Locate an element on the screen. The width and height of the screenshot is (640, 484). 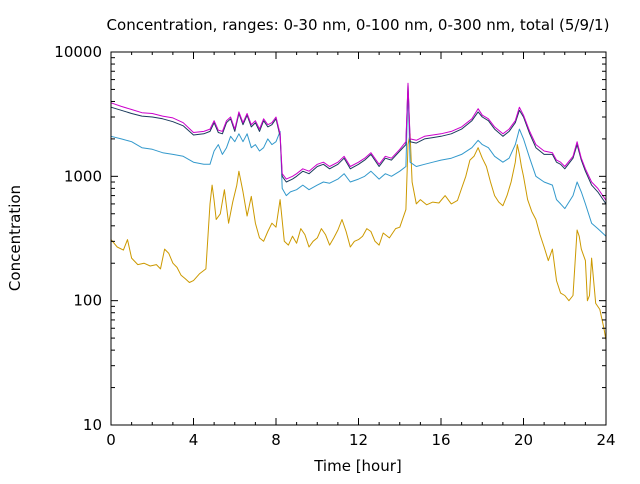
x-axis-label: Time [hour] is located at coordinates (357, 466).